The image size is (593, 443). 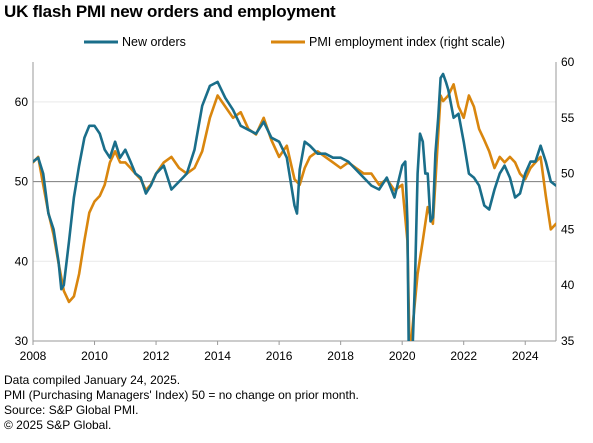 What do you see at coordinates (568, 285) in the screenshot?
I see `y-right-tick-label: 40` at bounding box center [568, 285].